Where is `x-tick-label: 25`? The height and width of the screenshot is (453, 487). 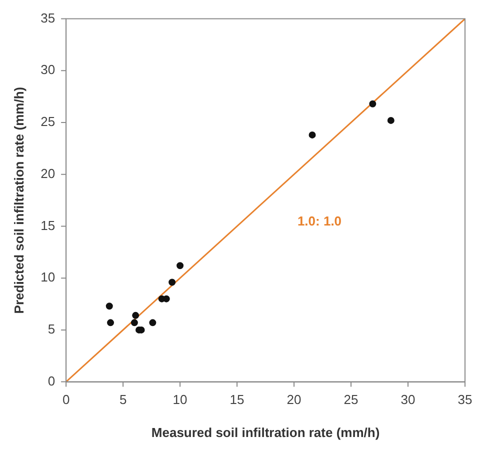
x-tick-label: 25 is located at coordinates (351, 400).